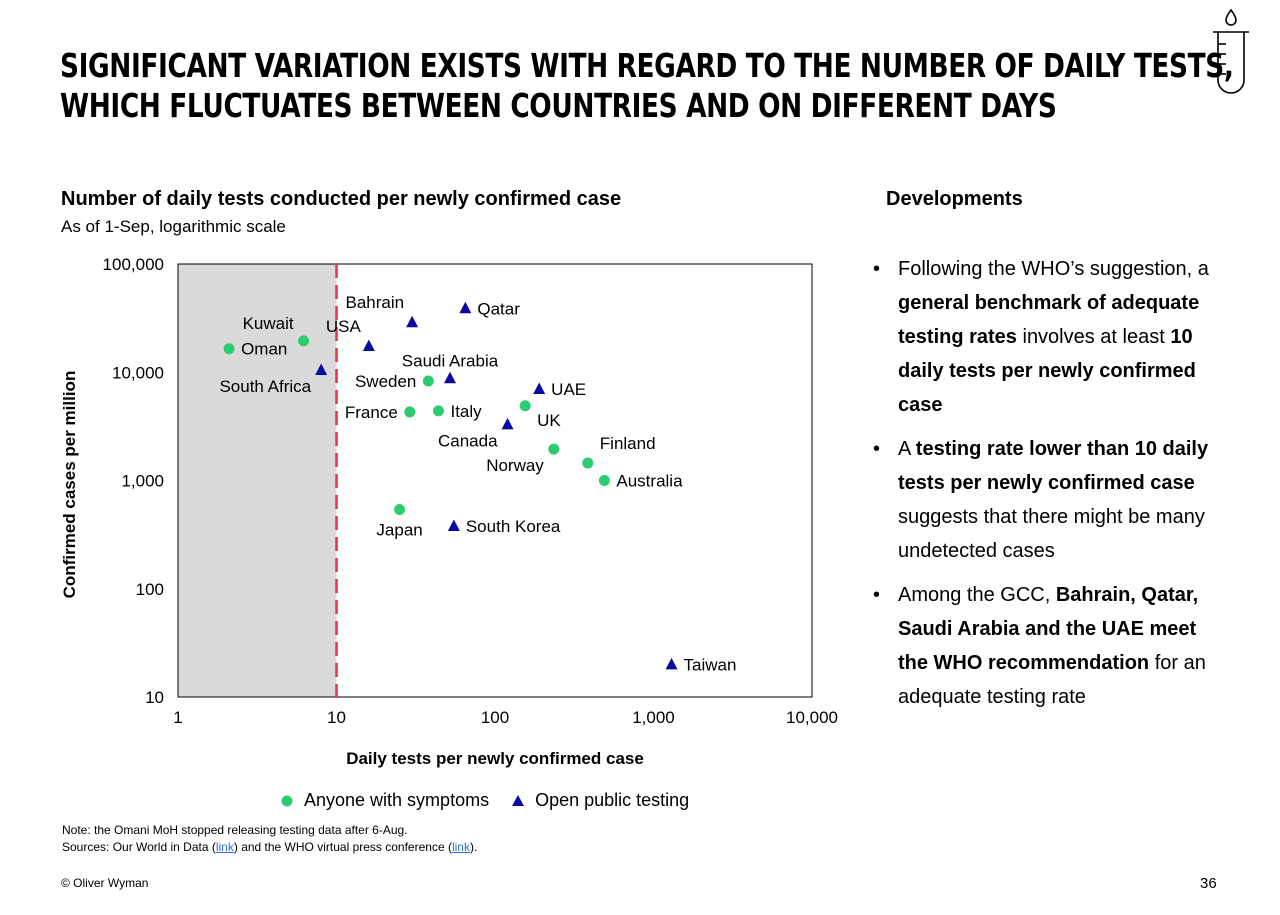 The width and height of the screenshot is (1280, 915). I want to click on data-point-france, so click(410, 412).